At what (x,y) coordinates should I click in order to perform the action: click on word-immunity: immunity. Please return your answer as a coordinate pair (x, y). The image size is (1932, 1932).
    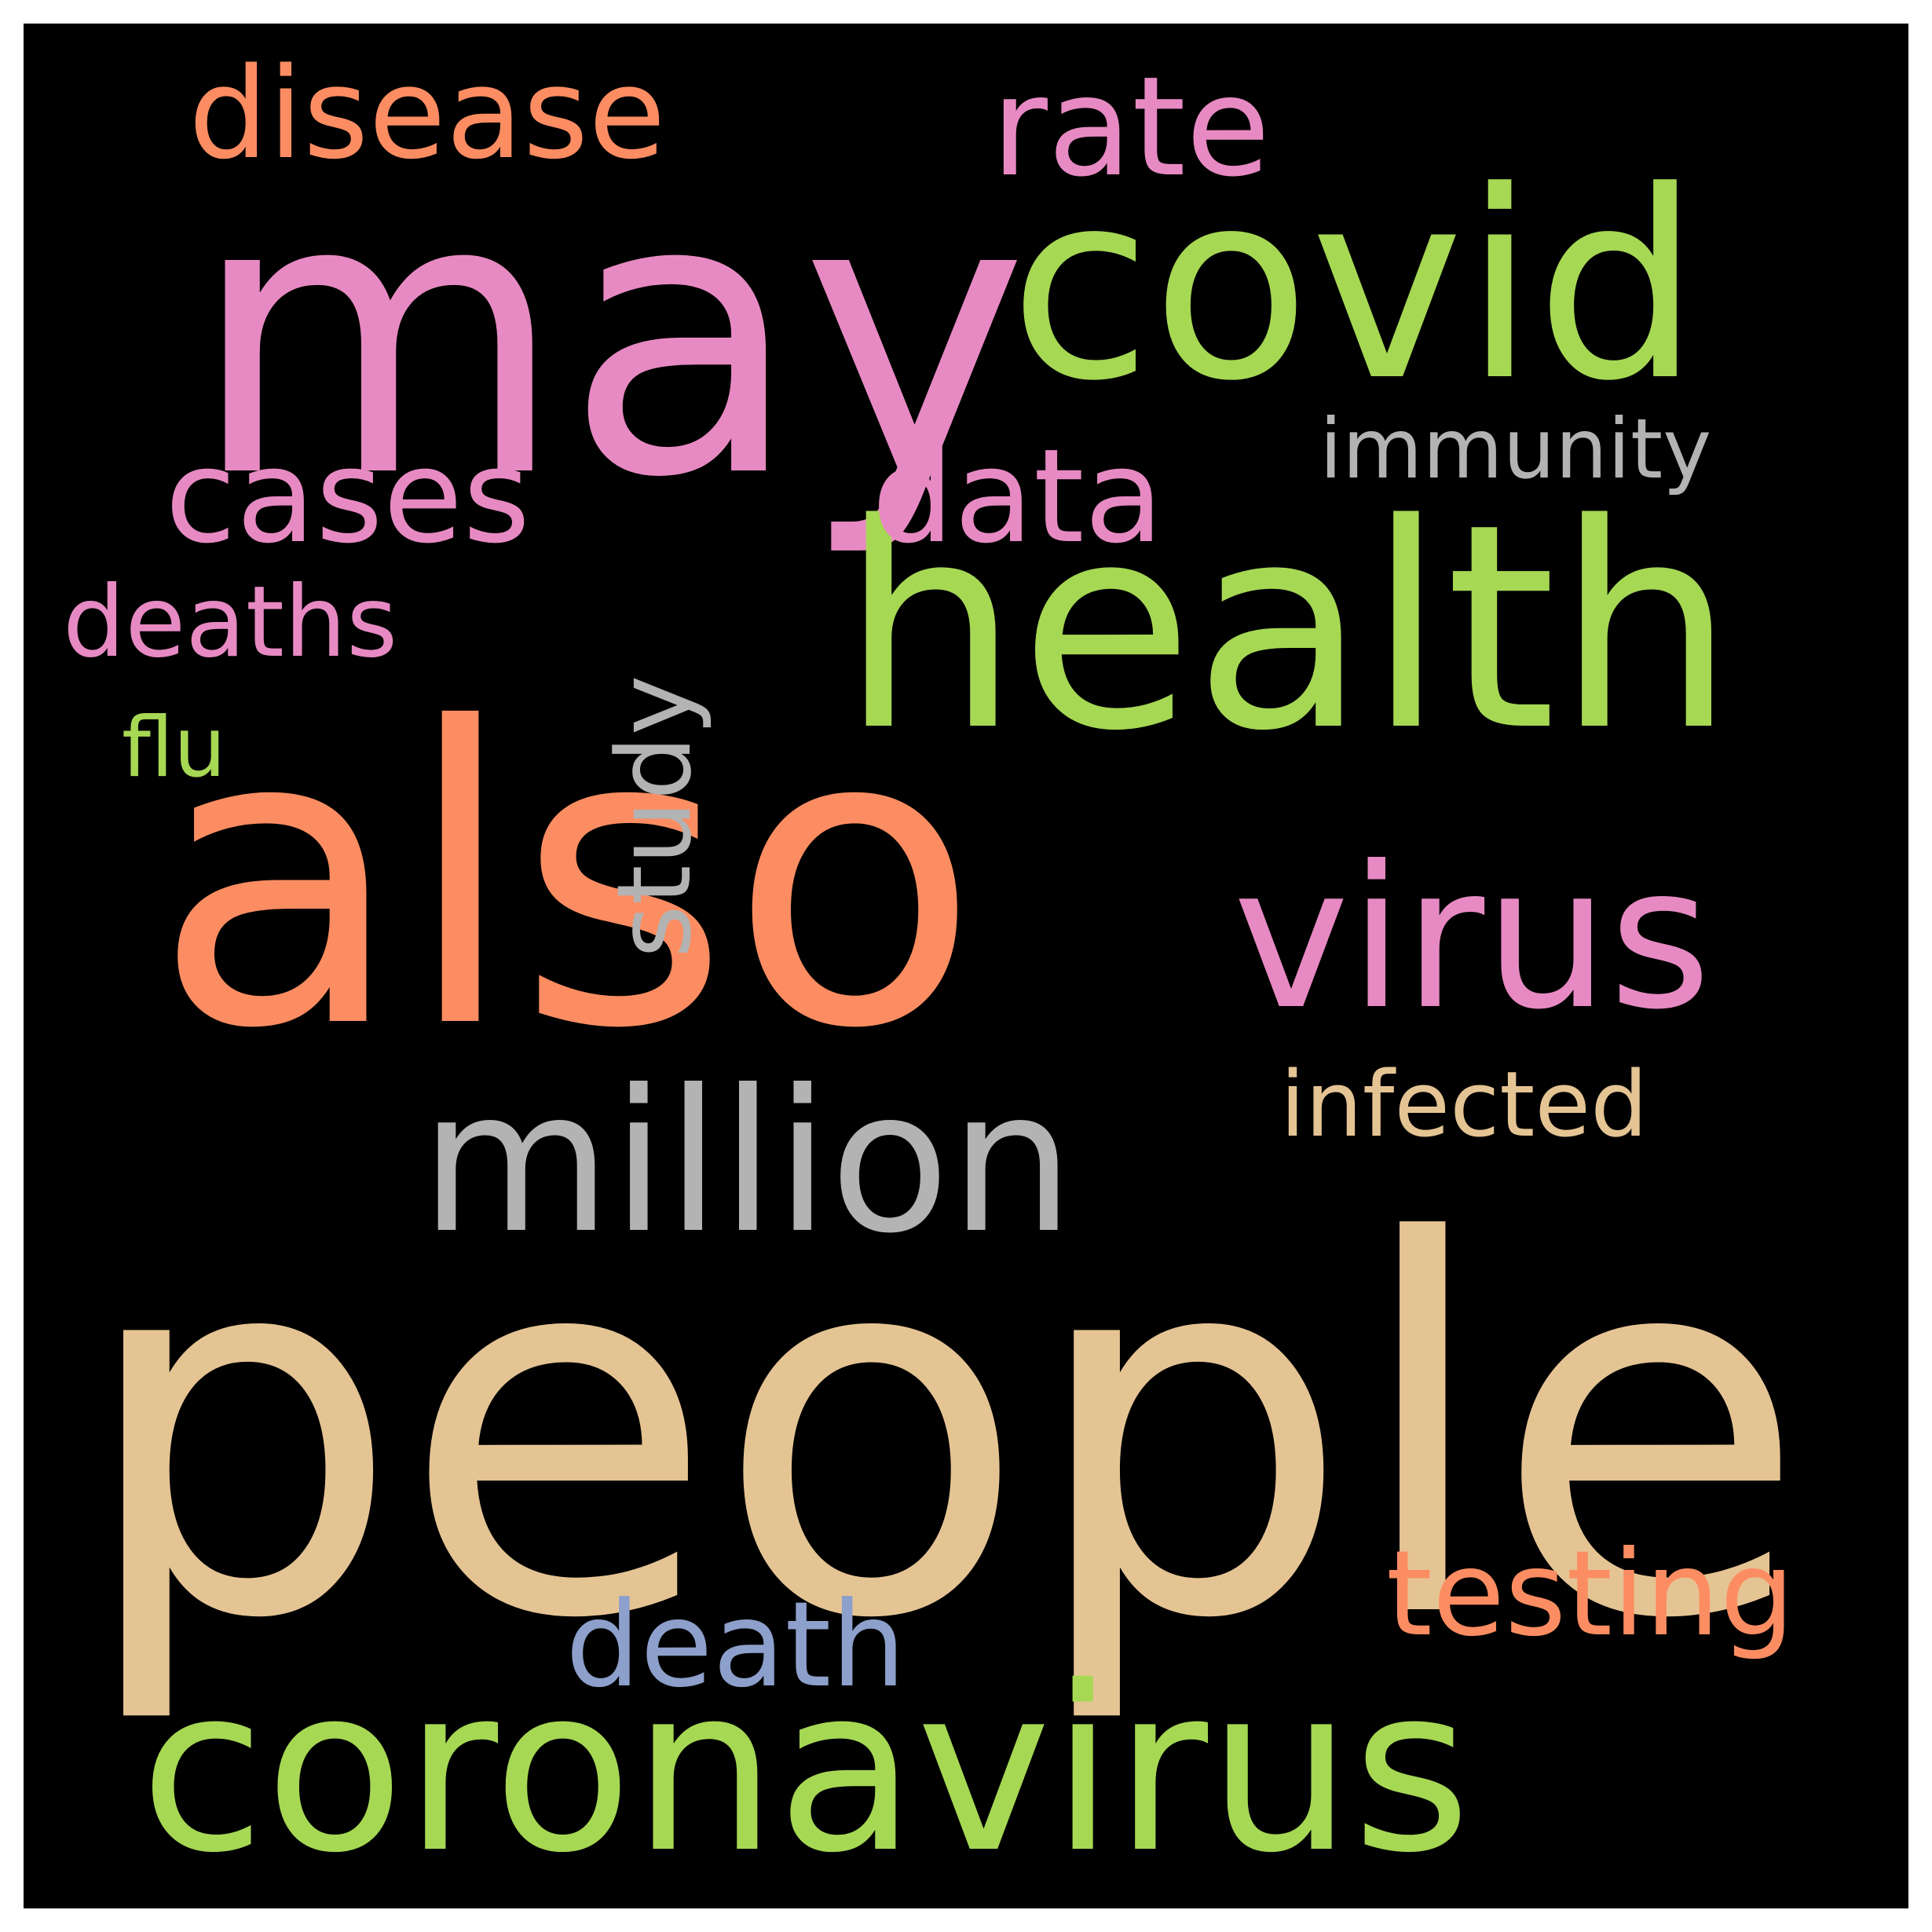
    Looking at the image, I should click on (1516, 449).